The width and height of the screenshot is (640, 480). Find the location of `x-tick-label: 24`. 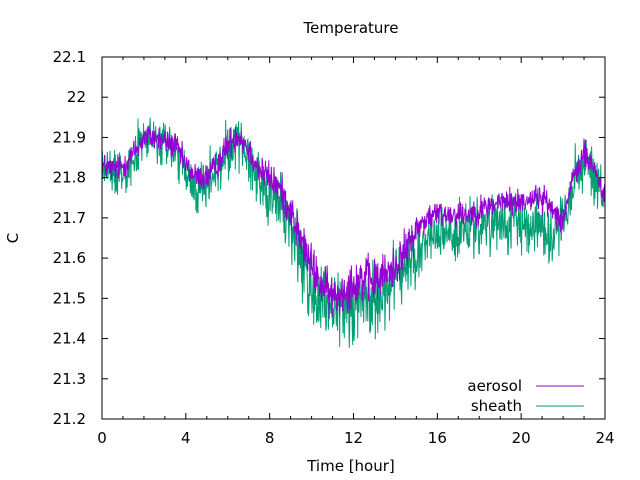

x-tick-label: 24 is located at coordinates (604, 438).